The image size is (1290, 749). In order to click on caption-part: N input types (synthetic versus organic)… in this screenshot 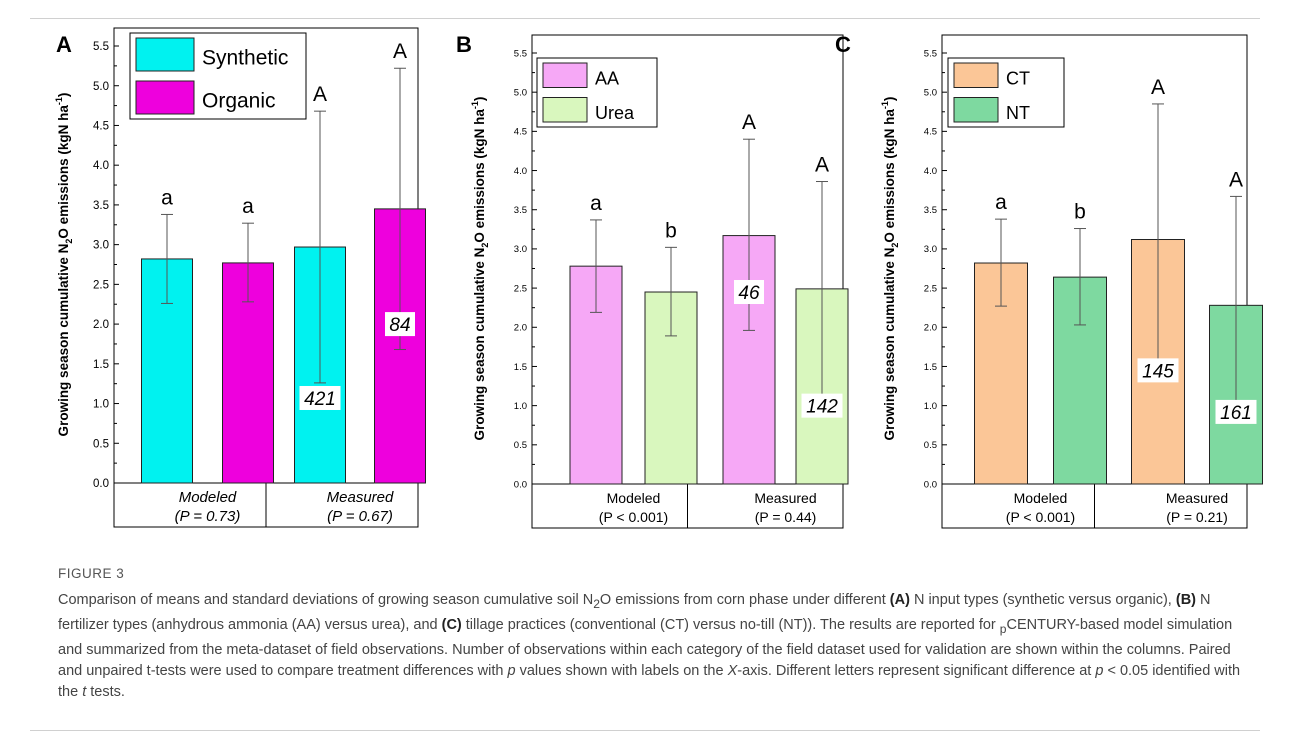, I will do `click(1042, 600)`.